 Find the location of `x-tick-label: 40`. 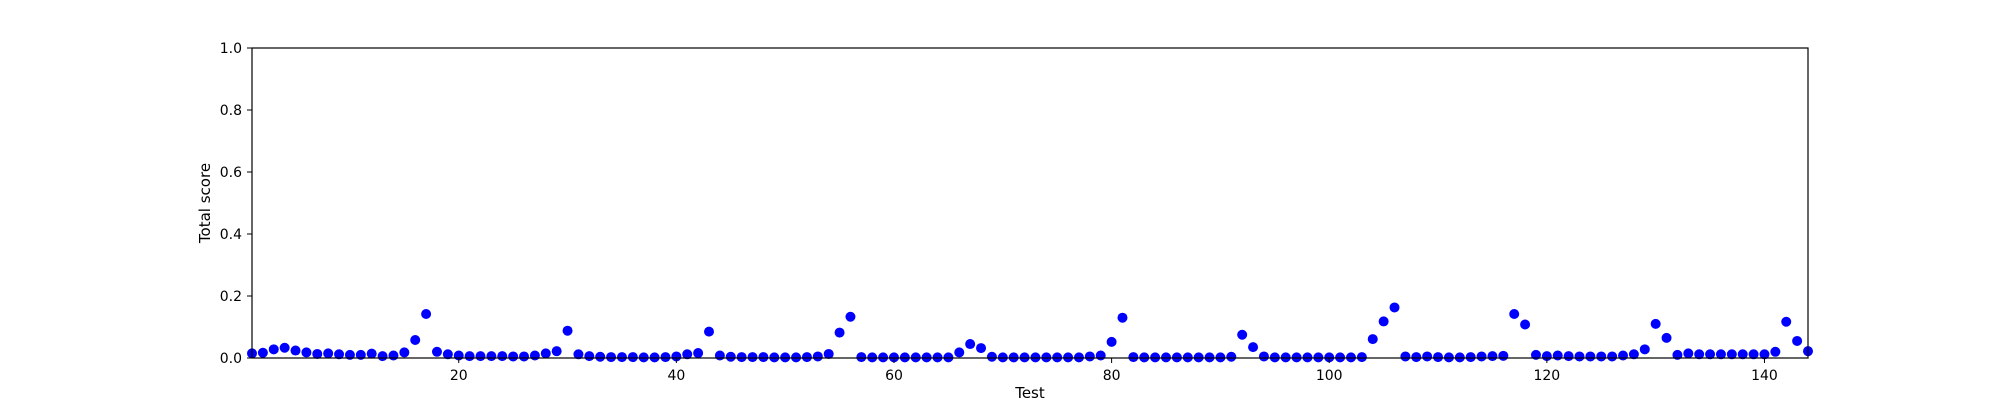

x-tick-label: 40 is located at coordinates (676, 376).